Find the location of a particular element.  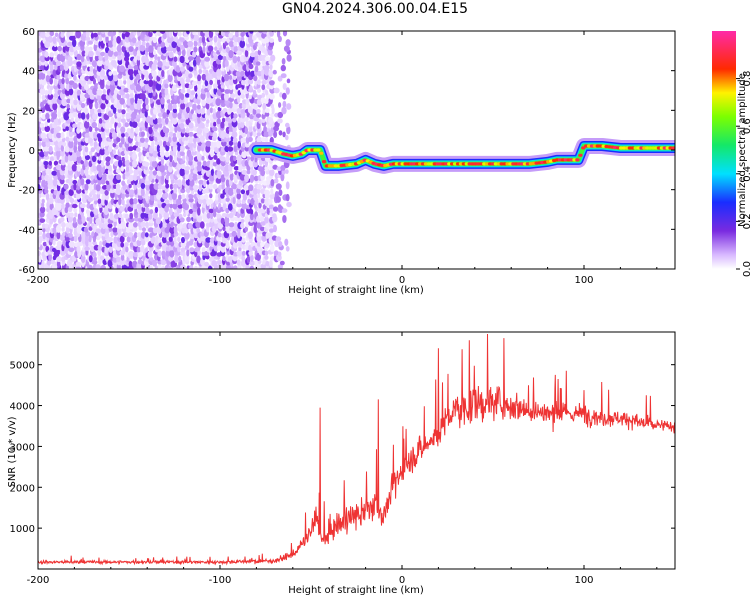

snr-x-label: Height of straight line (km) is located at coordinates (356, 590).